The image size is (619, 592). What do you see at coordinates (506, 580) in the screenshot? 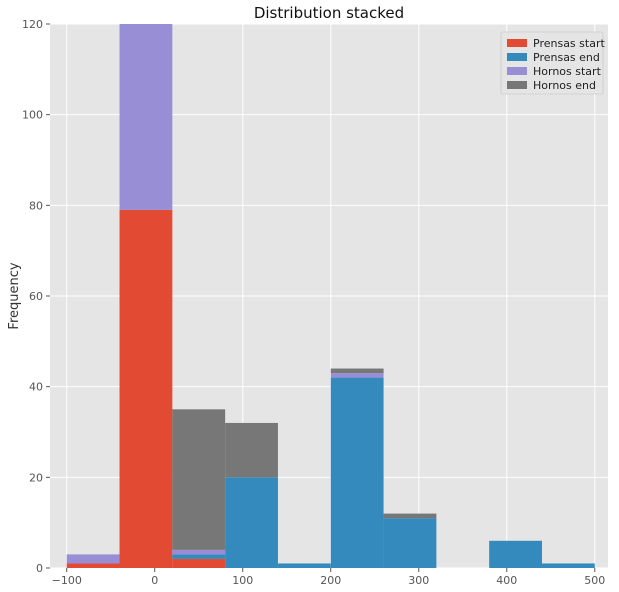
I see `x-tick-label: 400` at bounding box center [506, 580].